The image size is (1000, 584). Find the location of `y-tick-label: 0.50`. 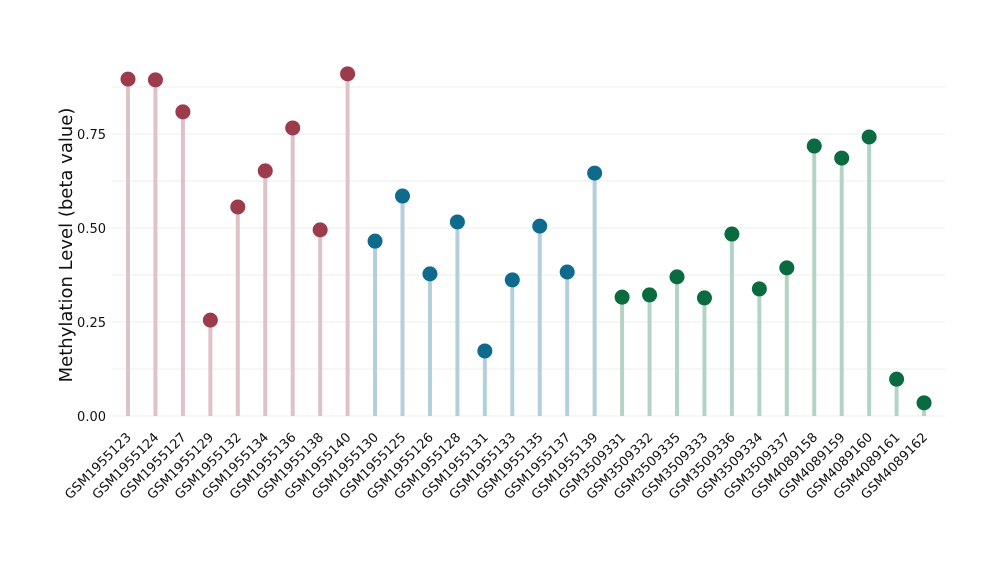

y-tick-label: 0.50 is located at coordinates (91, 229).